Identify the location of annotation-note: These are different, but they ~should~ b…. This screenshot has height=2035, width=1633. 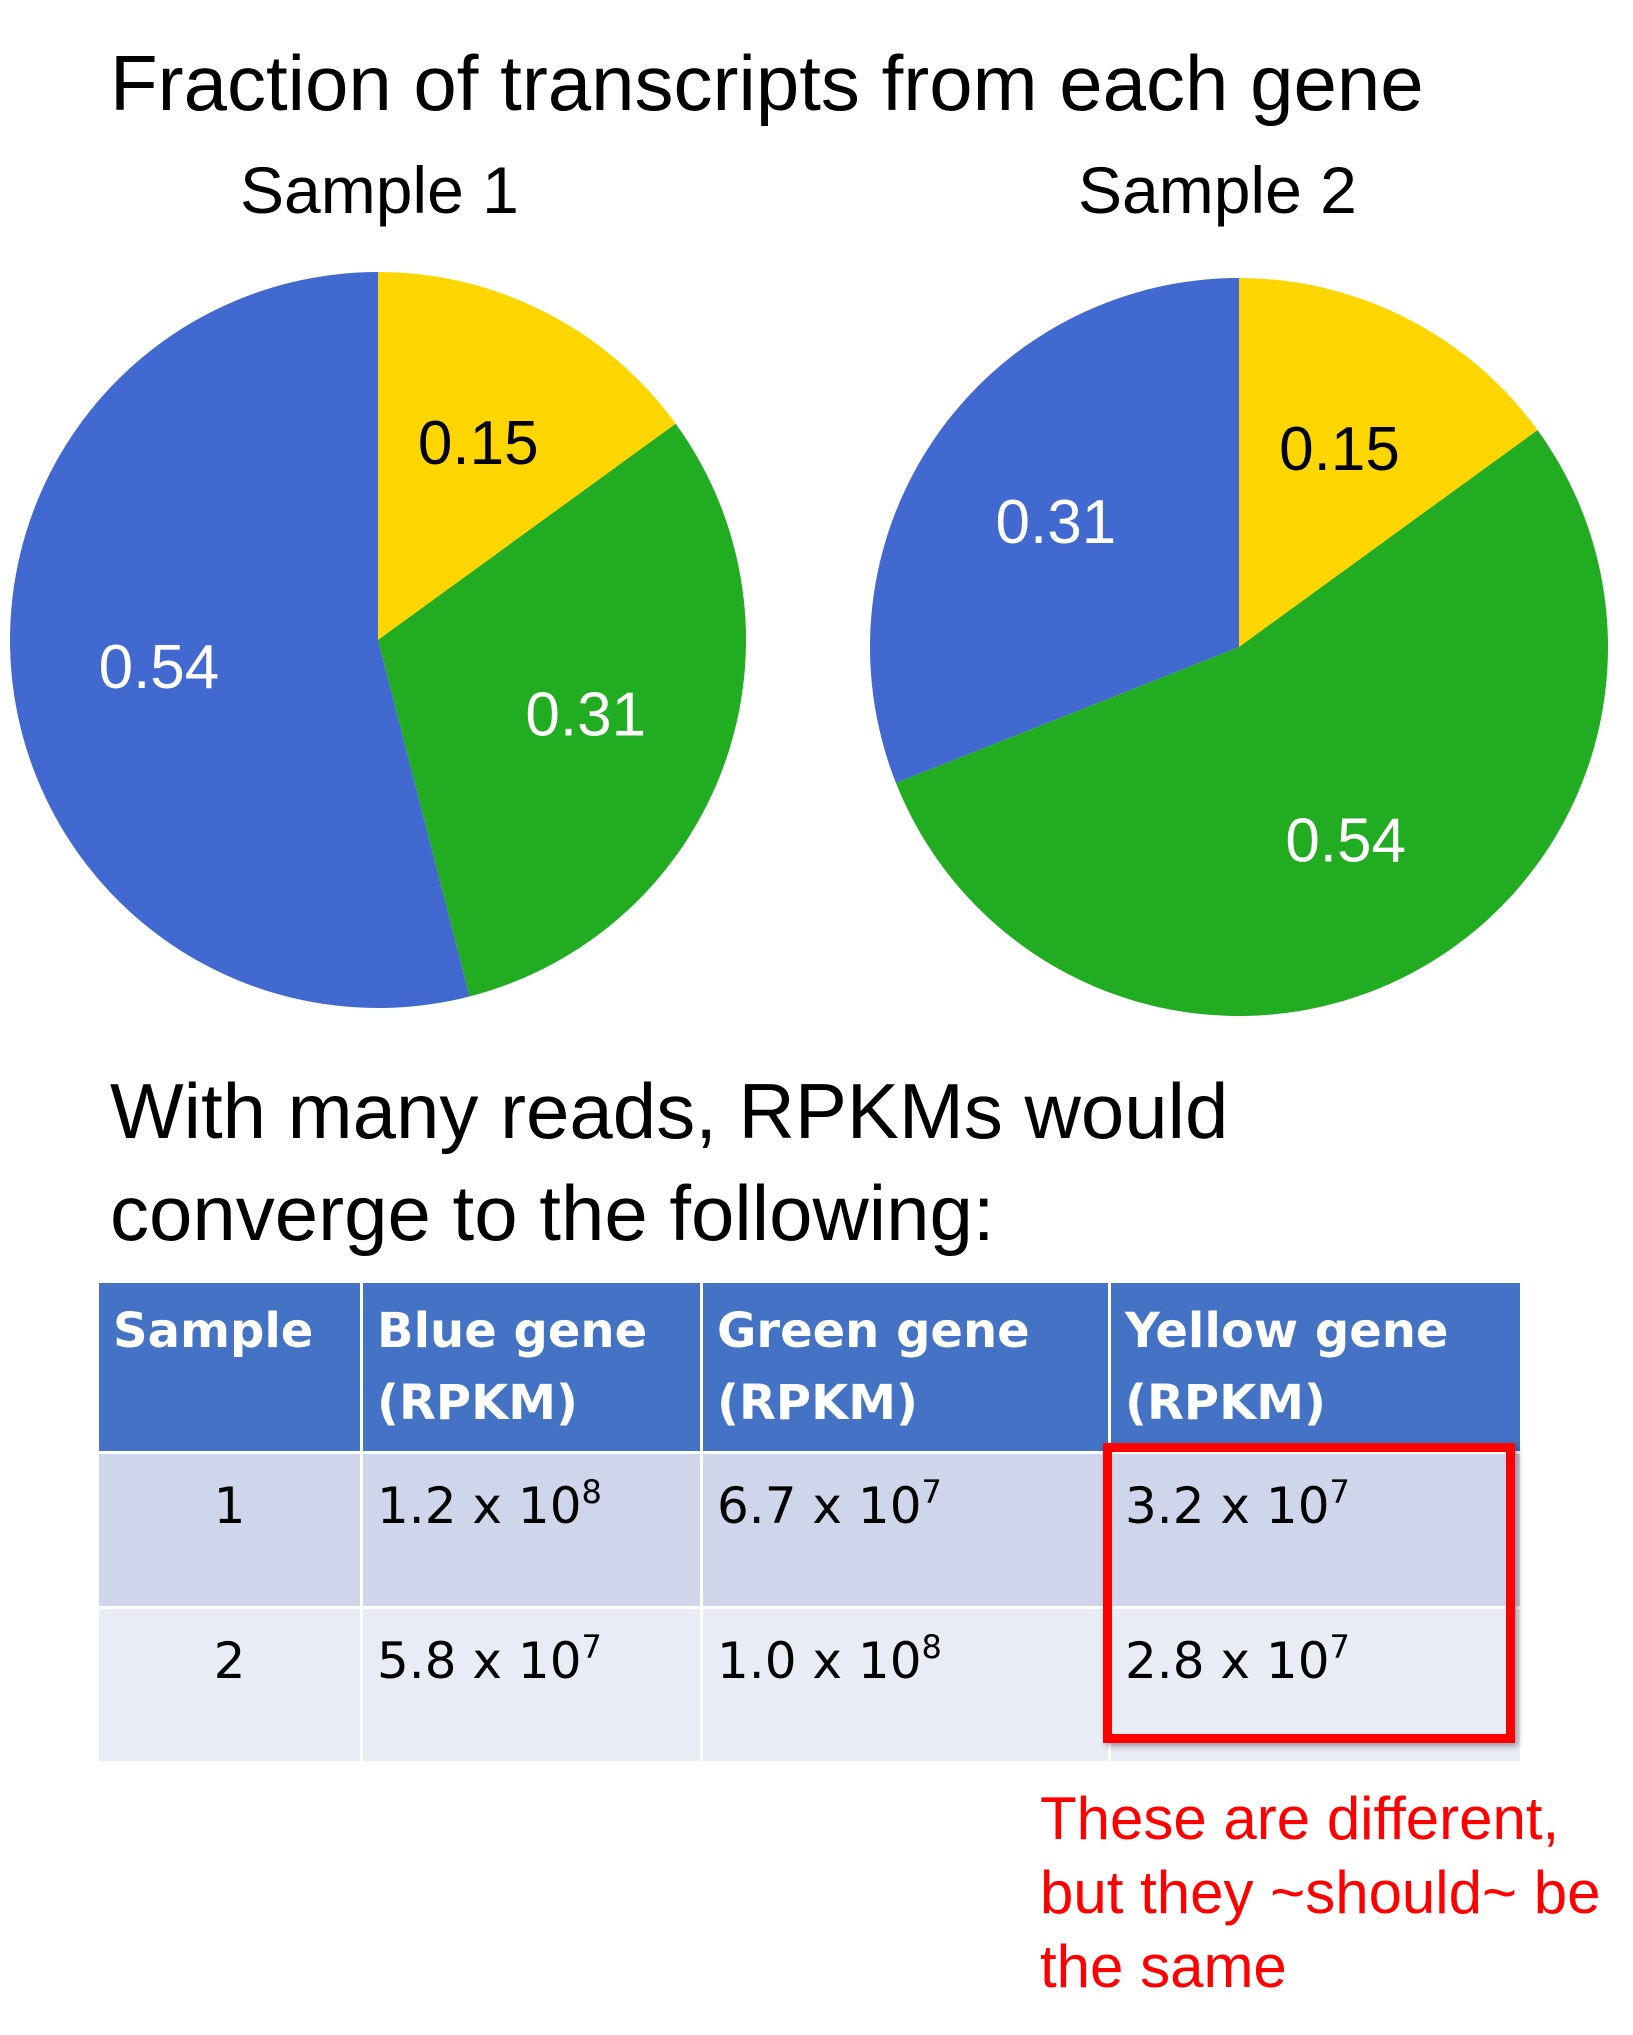
(1320, 1892).